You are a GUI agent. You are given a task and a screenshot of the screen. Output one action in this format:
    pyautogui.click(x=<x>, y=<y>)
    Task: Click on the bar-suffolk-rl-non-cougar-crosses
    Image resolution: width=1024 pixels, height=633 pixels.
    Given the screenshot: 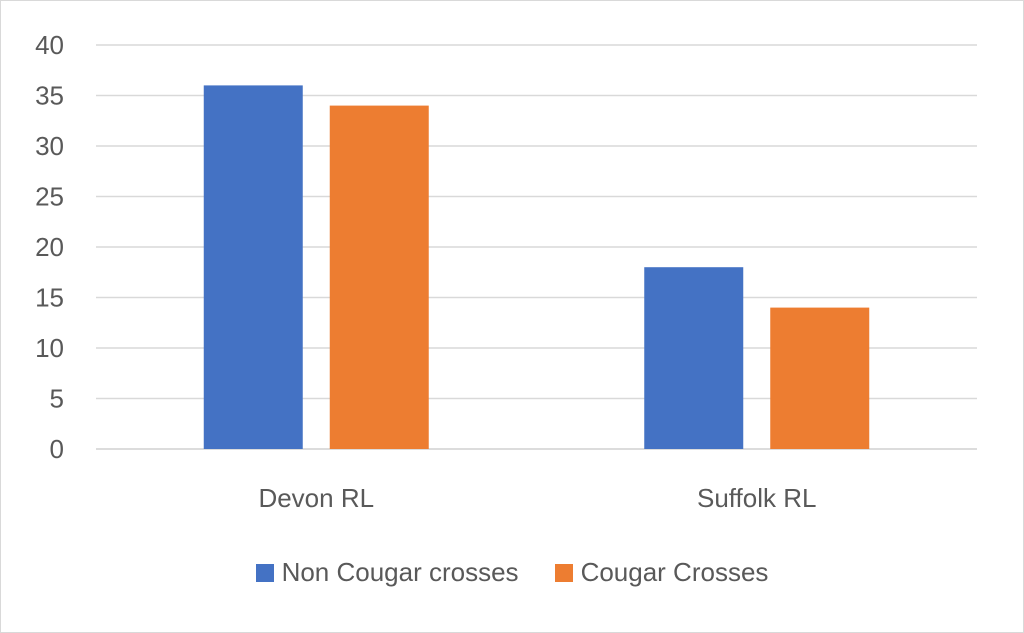 What is the action you would take?
    pyautogui.click(x=694, y=358)
    